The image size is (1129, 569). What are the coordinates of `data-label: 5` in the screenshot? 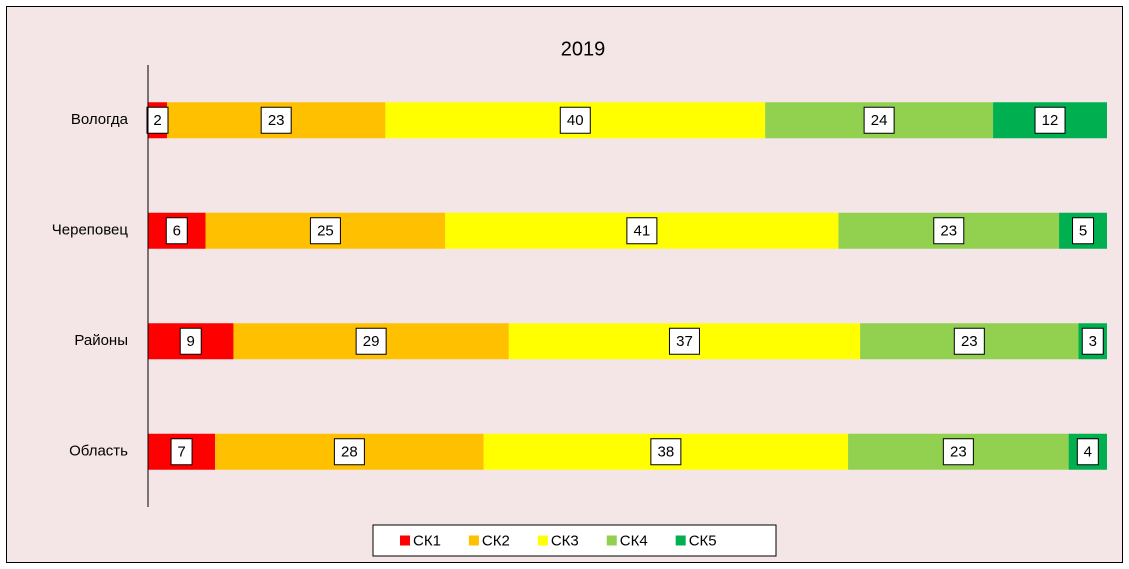 It's located at (1083, 231).